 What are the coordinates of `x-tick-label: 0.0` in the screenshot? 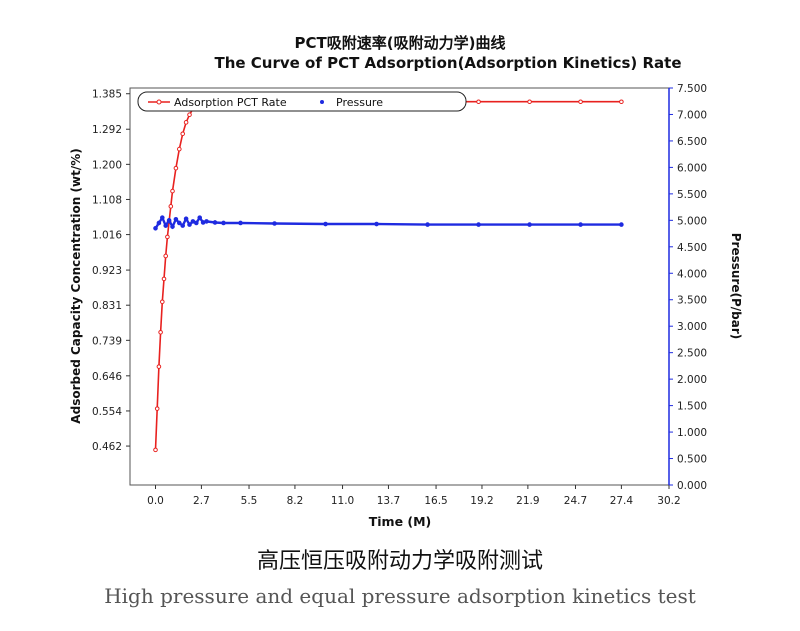 It's located at (155, 501).